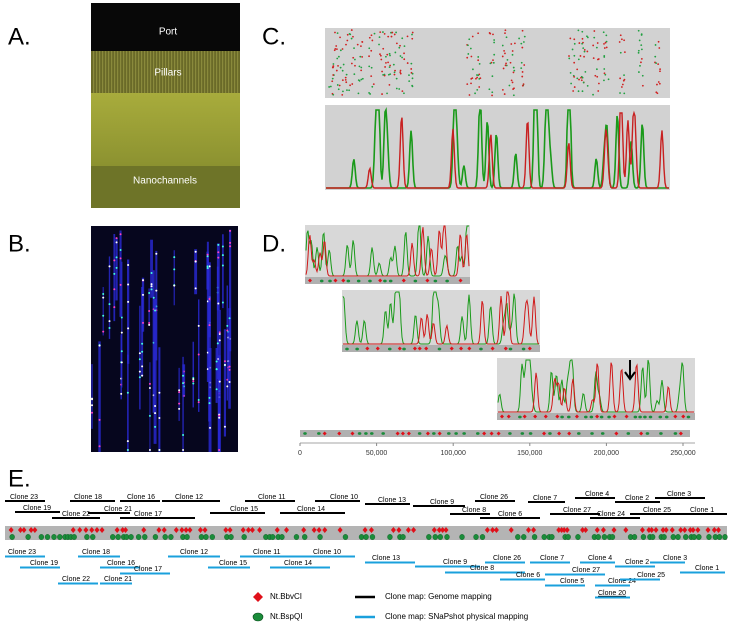  Describe the element at coordinates (76, 579) in the screenshot. I see `clone-label: Clone 22` at that location.